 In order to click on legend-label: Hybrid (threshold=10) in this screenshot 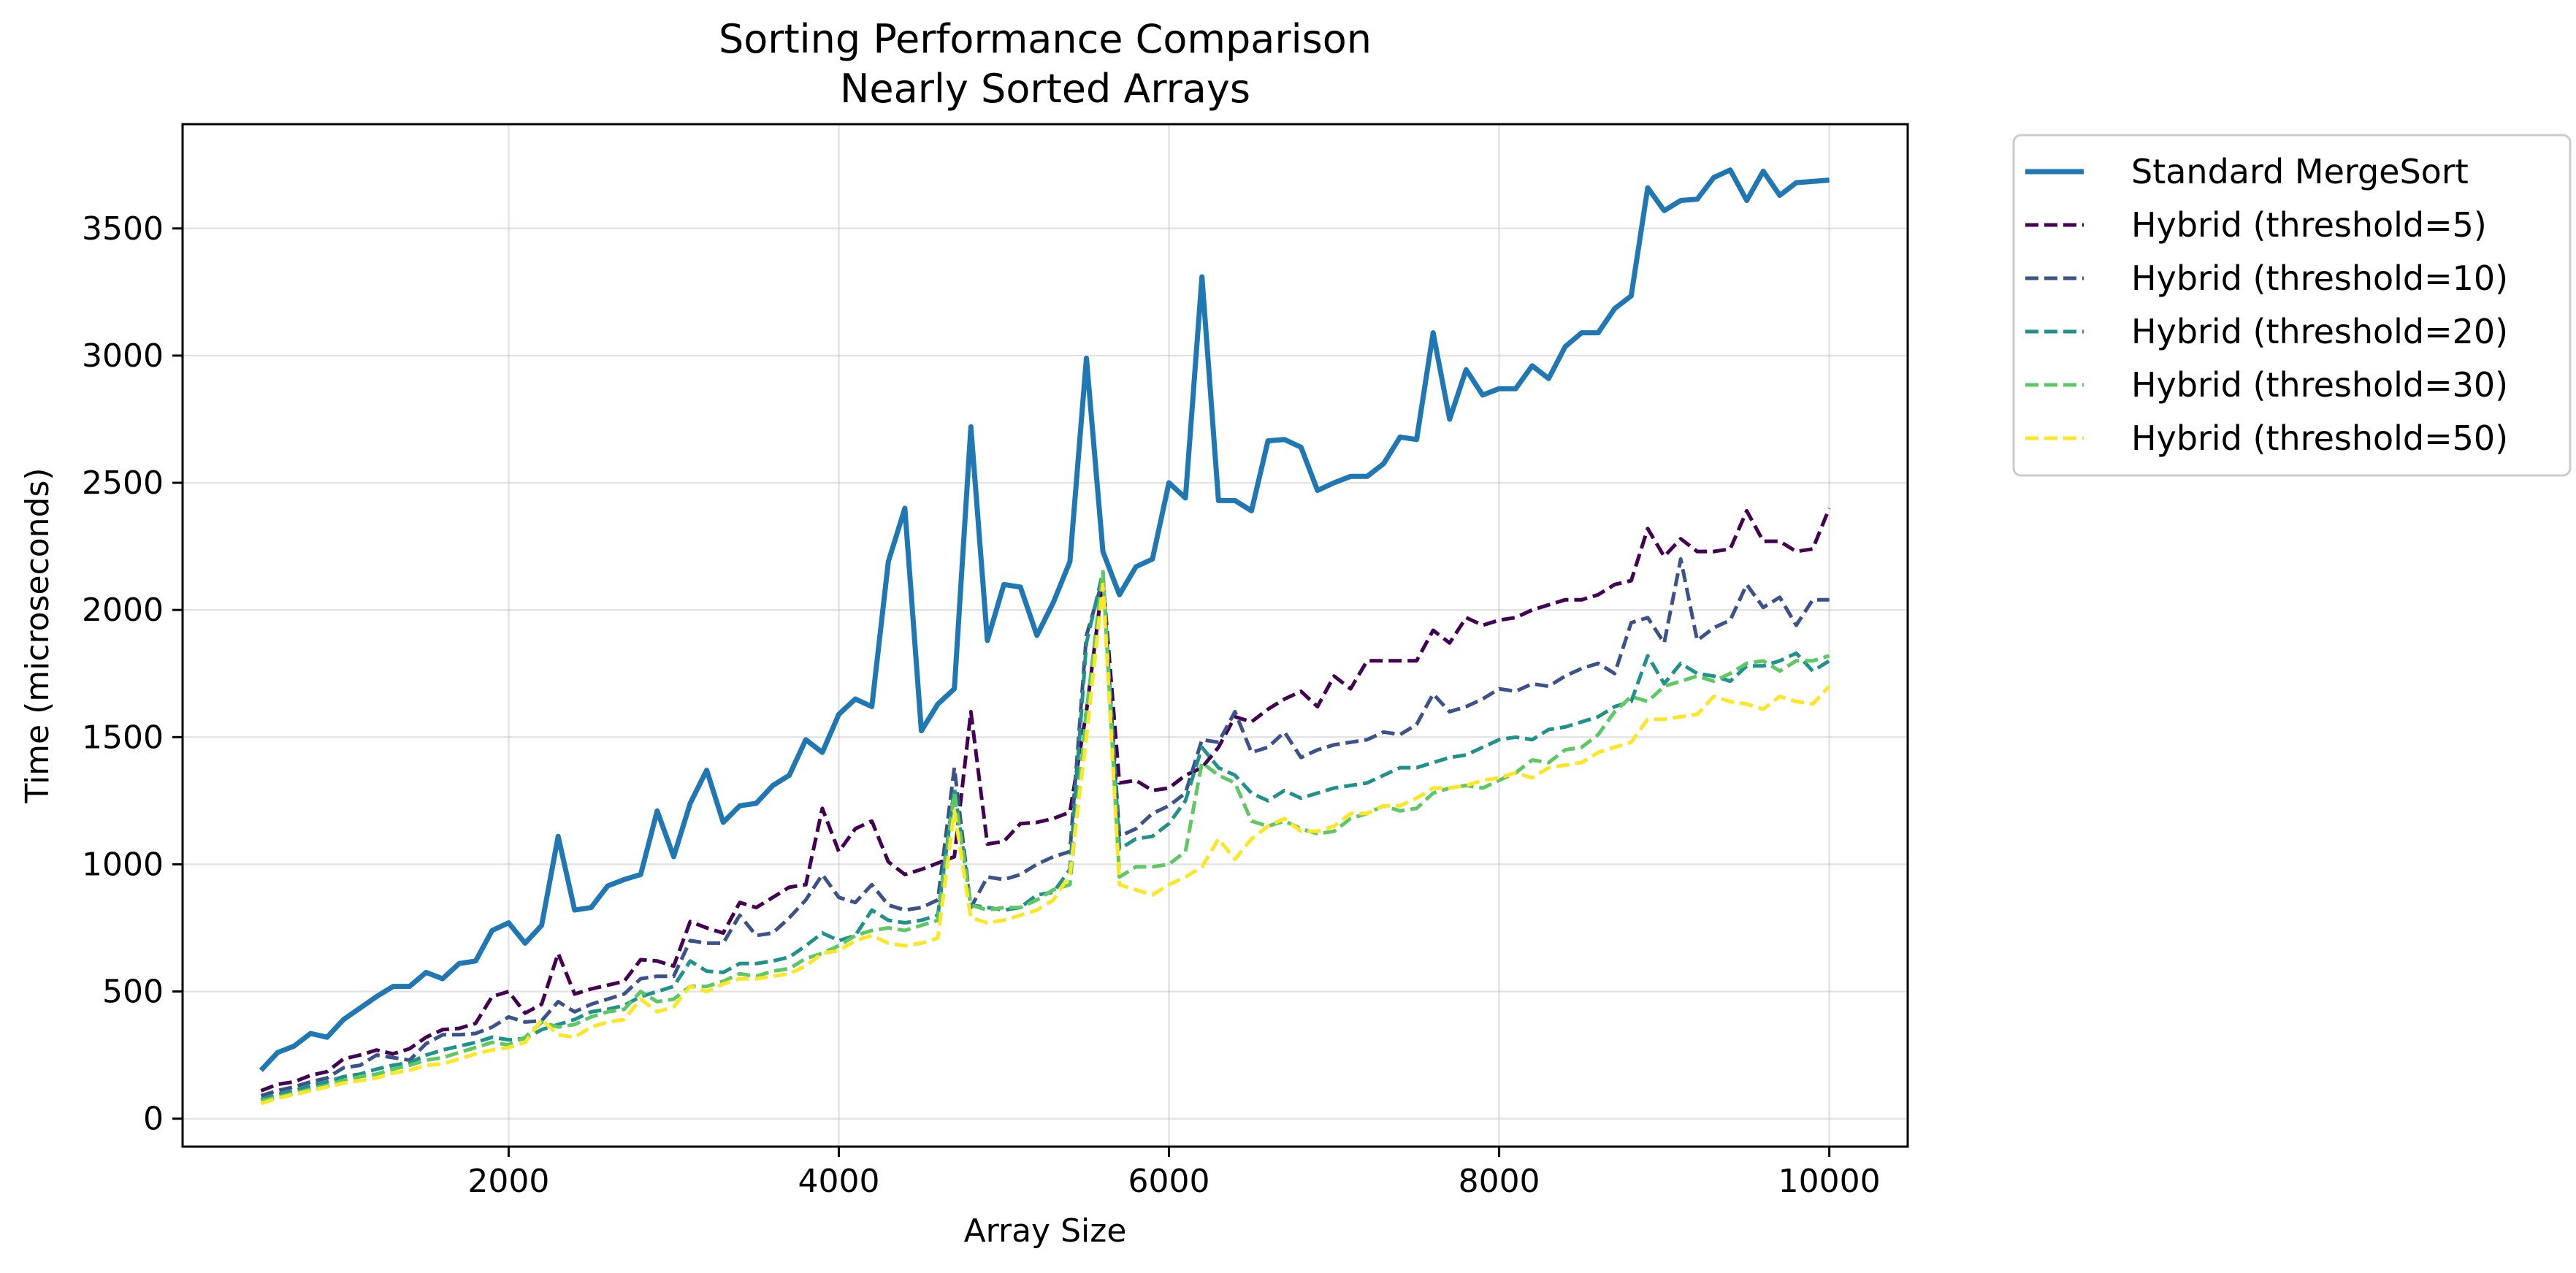, I will do `click(2319, 278)`.